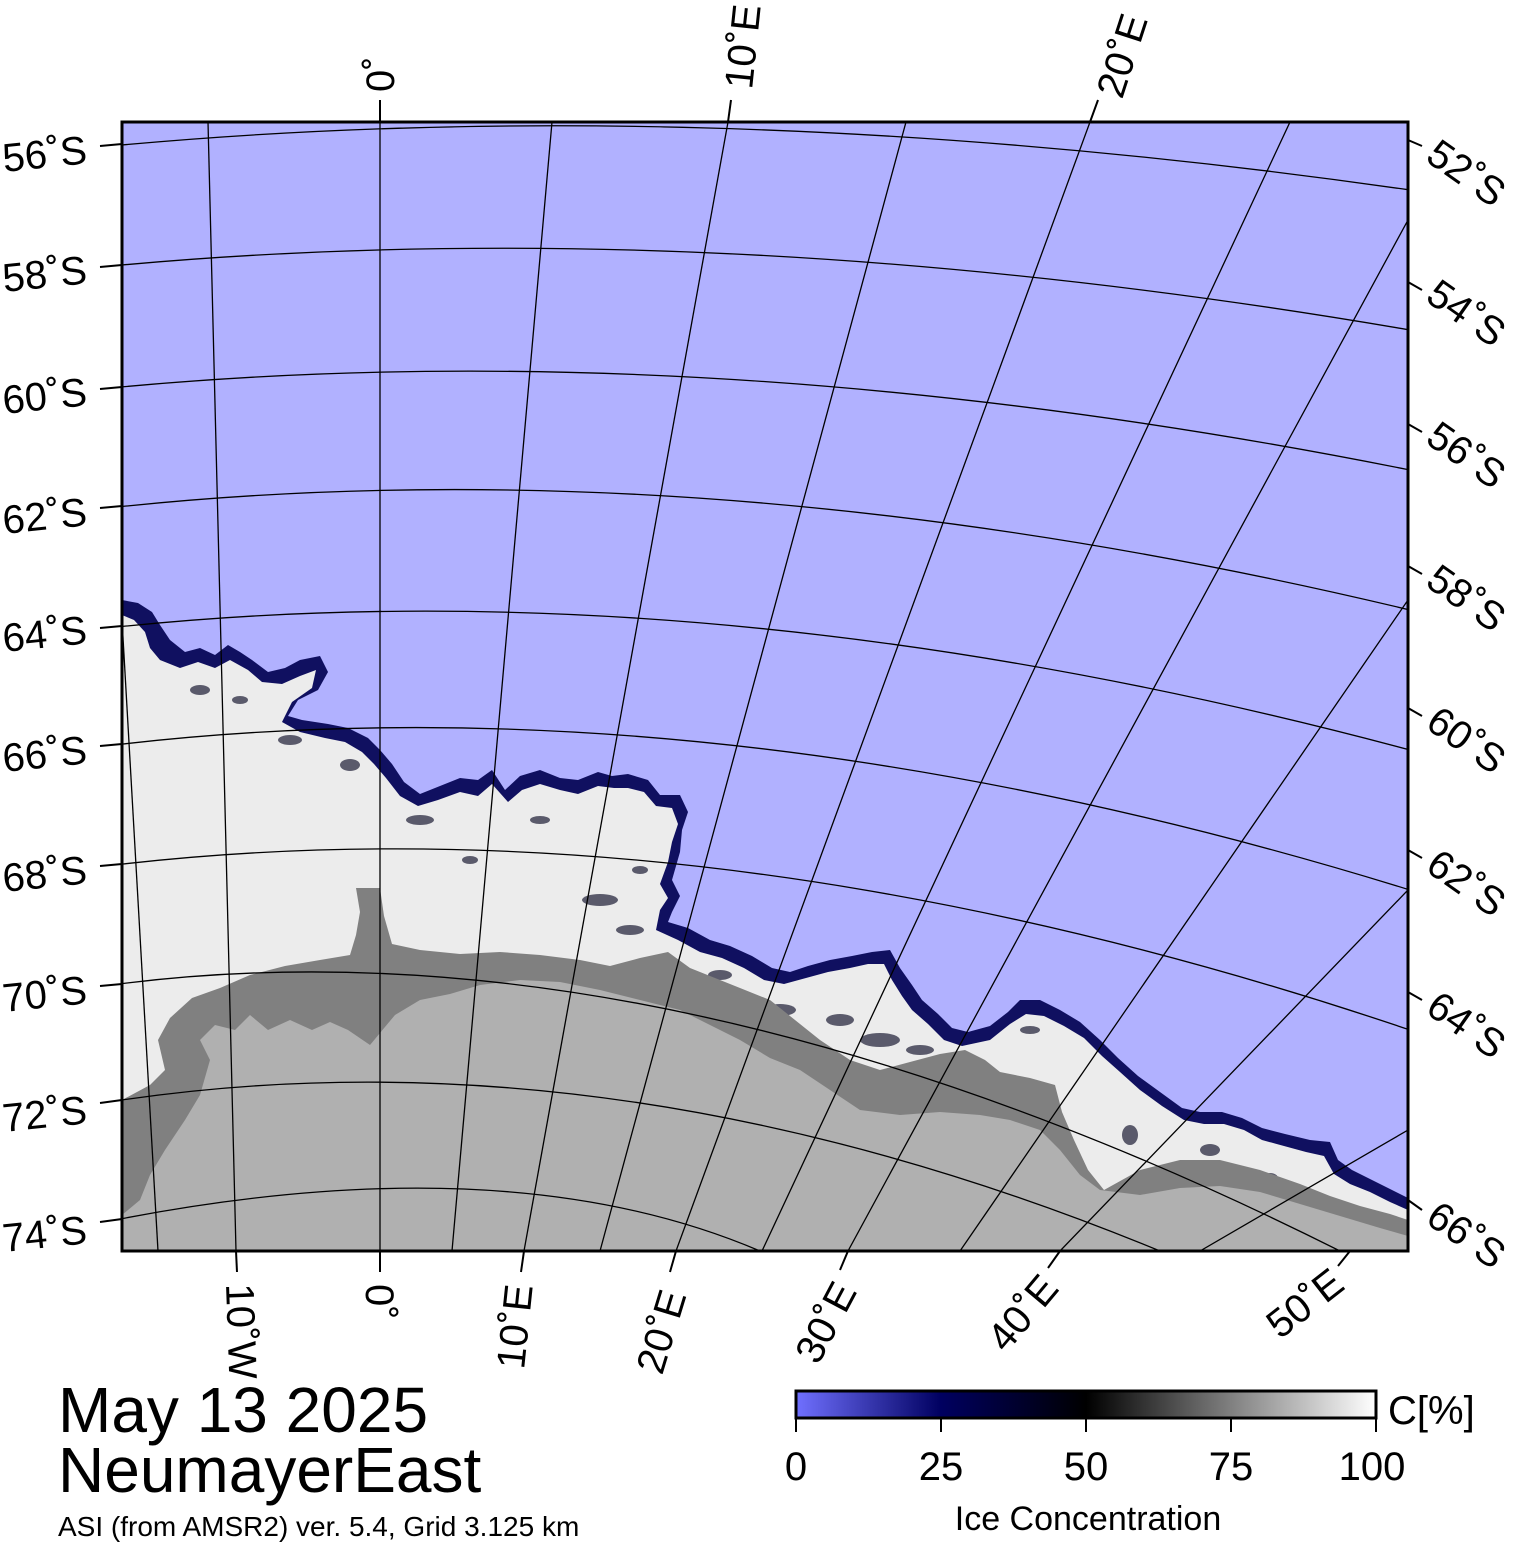  Describe the element at coordinates (243, 1410) in the screenshot. I see `map-date: May 13 2025` at that location.